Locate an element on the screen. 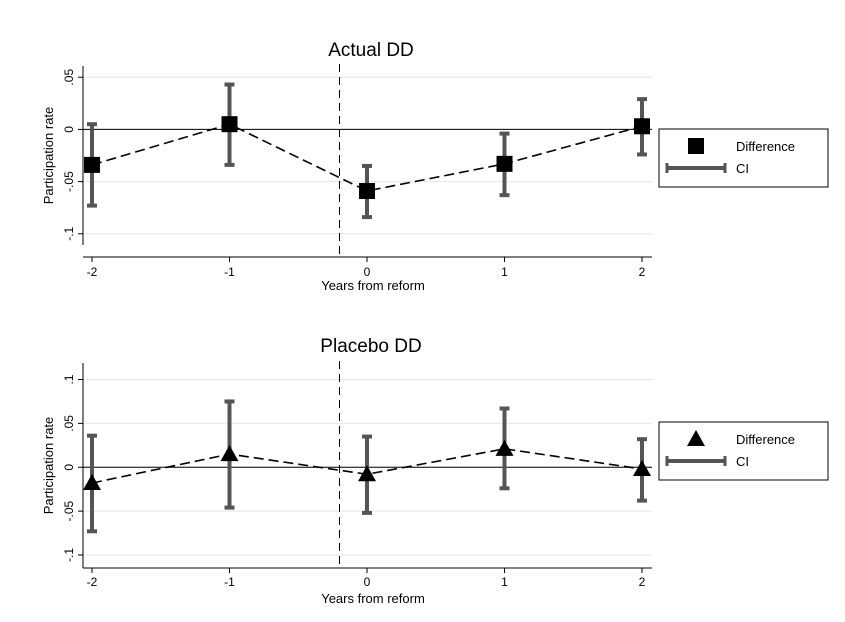  y-tick-label: .1 is located at coordinates (69, 379).